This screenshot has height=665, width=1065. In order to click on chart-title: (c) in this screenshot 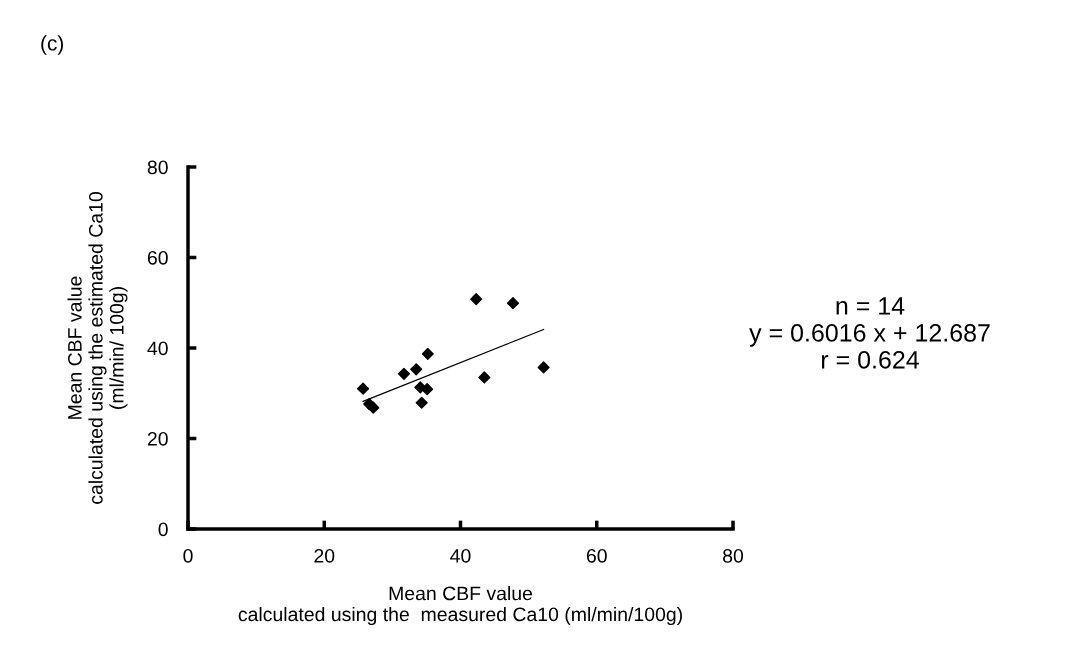, I will do `click(52, 45)`.